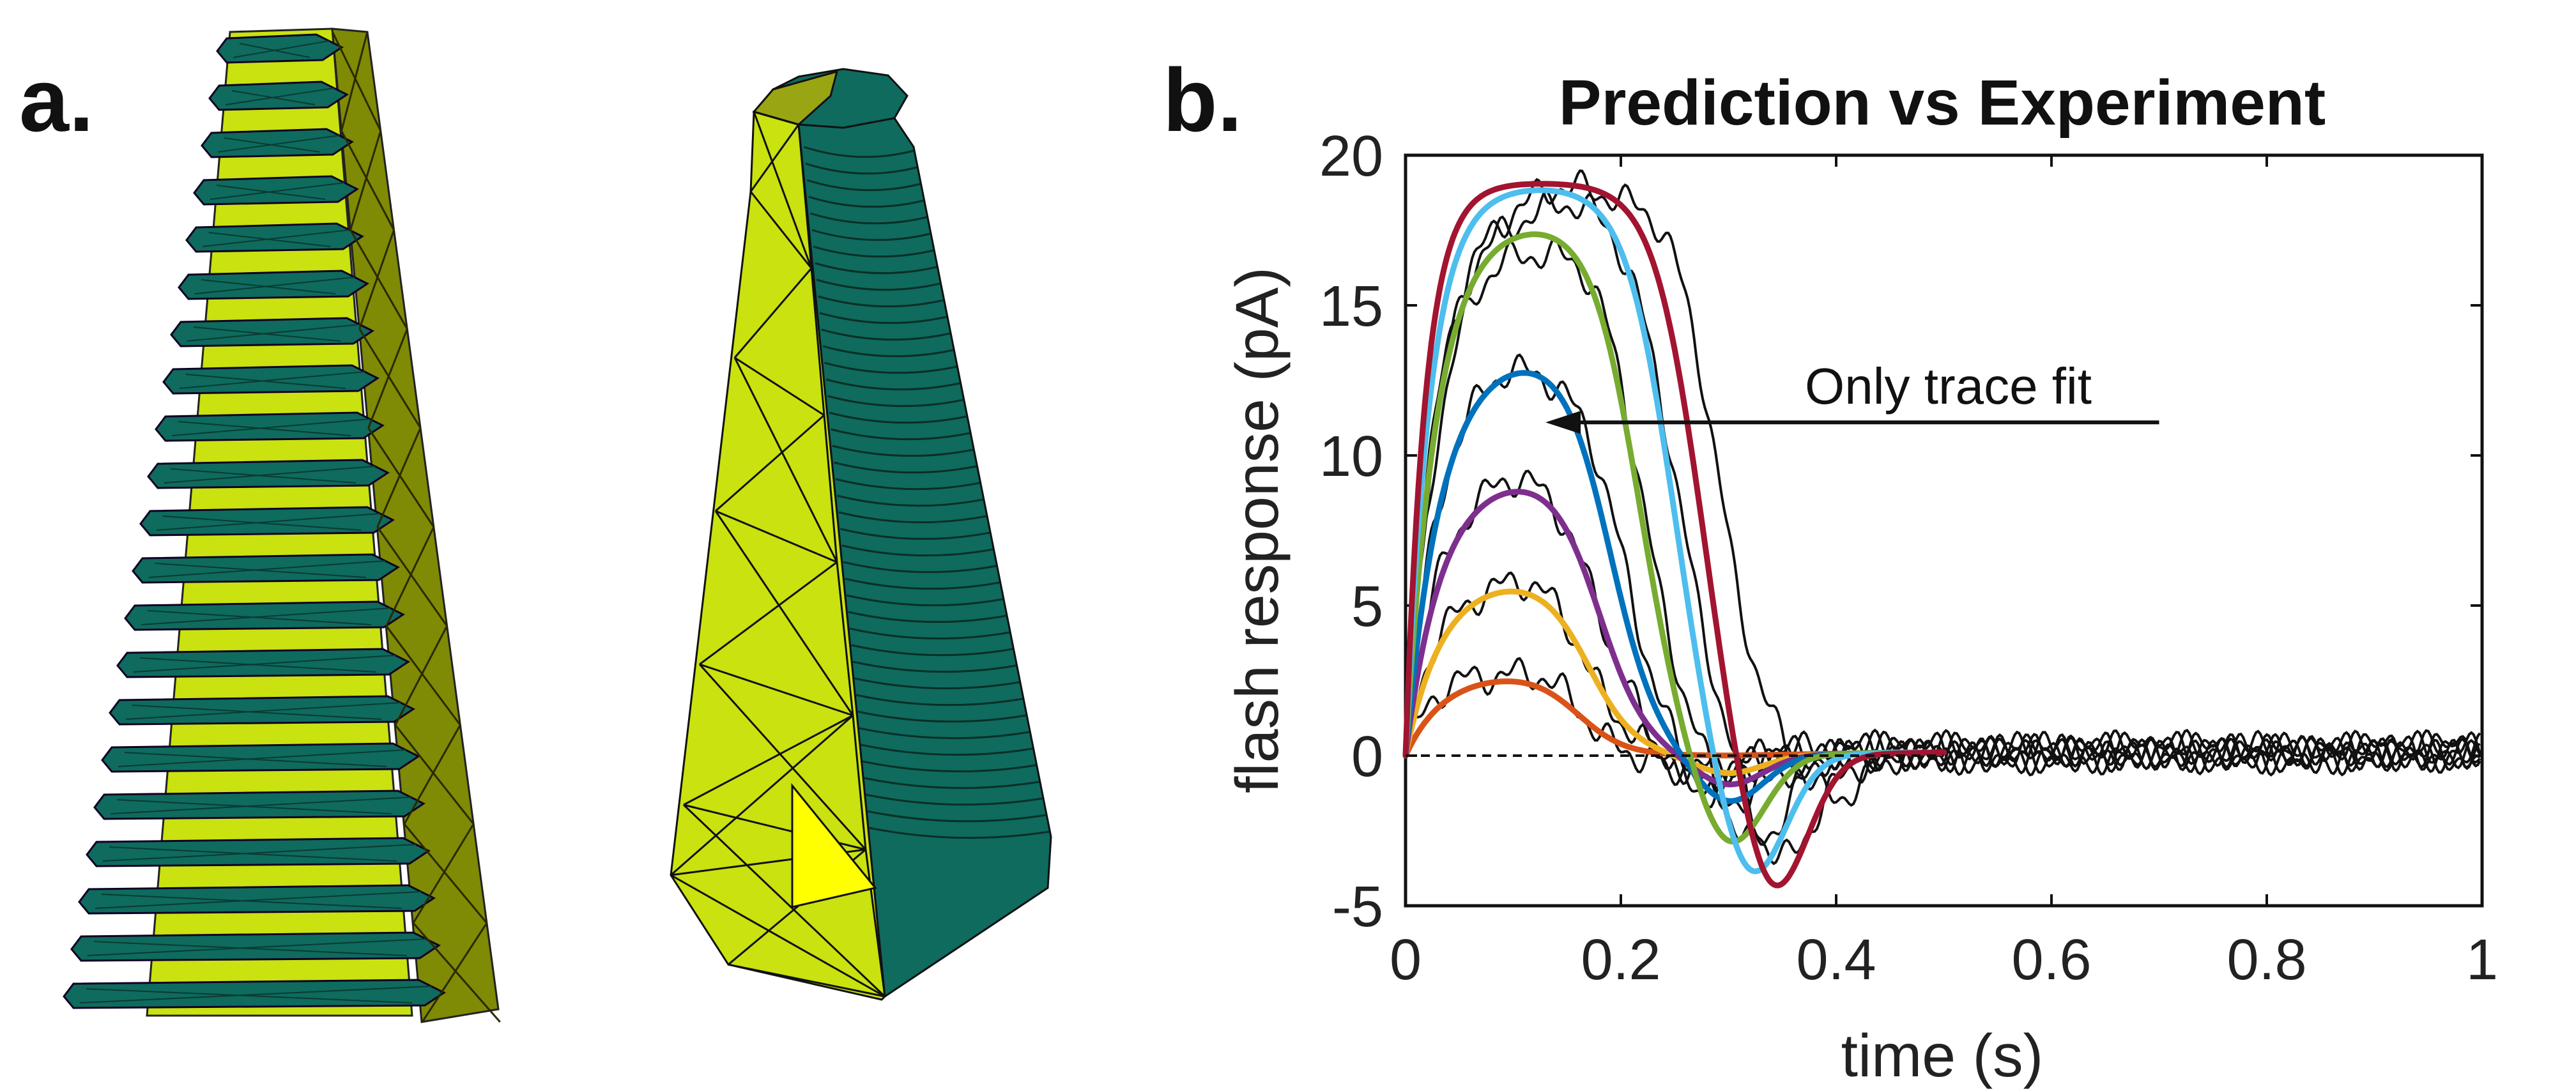  Describe the element at coordinates (1942, 103) in the screenshot. I see `chart-title: Prediction vs Experiment` at that location.